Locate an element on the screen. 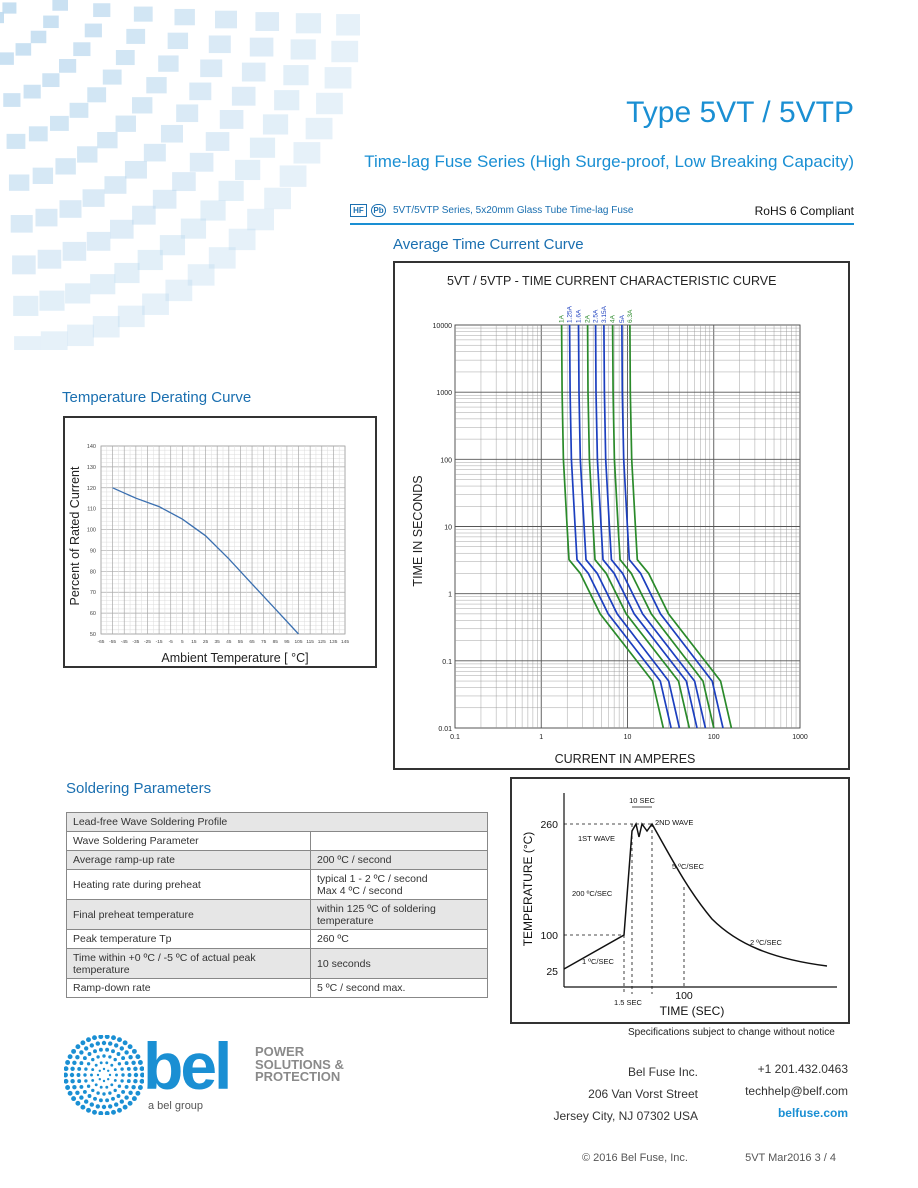 Image resolution: width=918 pixels, height=1188 pixels. tcc-ytick-label: 100 is located at coordinates (446, 460).